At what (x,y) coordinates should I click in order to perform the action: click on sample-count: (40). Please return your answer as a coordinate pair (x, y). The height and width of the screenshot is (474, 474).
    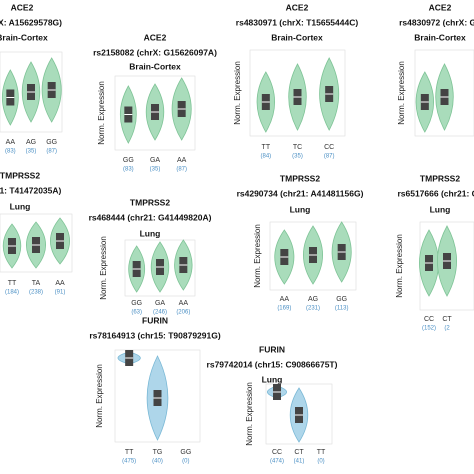
    Looking at the image, I should click on (157, 462).